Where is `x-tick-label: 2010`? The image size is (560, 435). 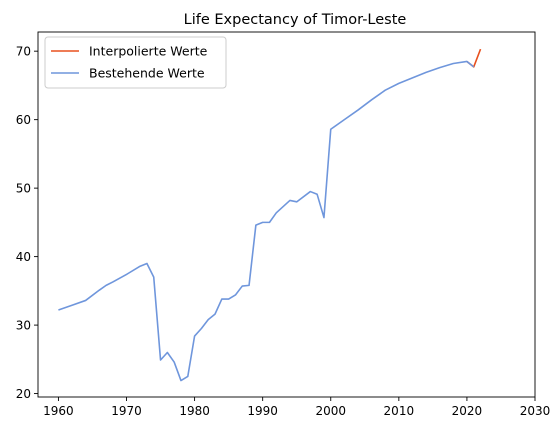 x-tick-label: 2010 is located at coordinates (399, 411).